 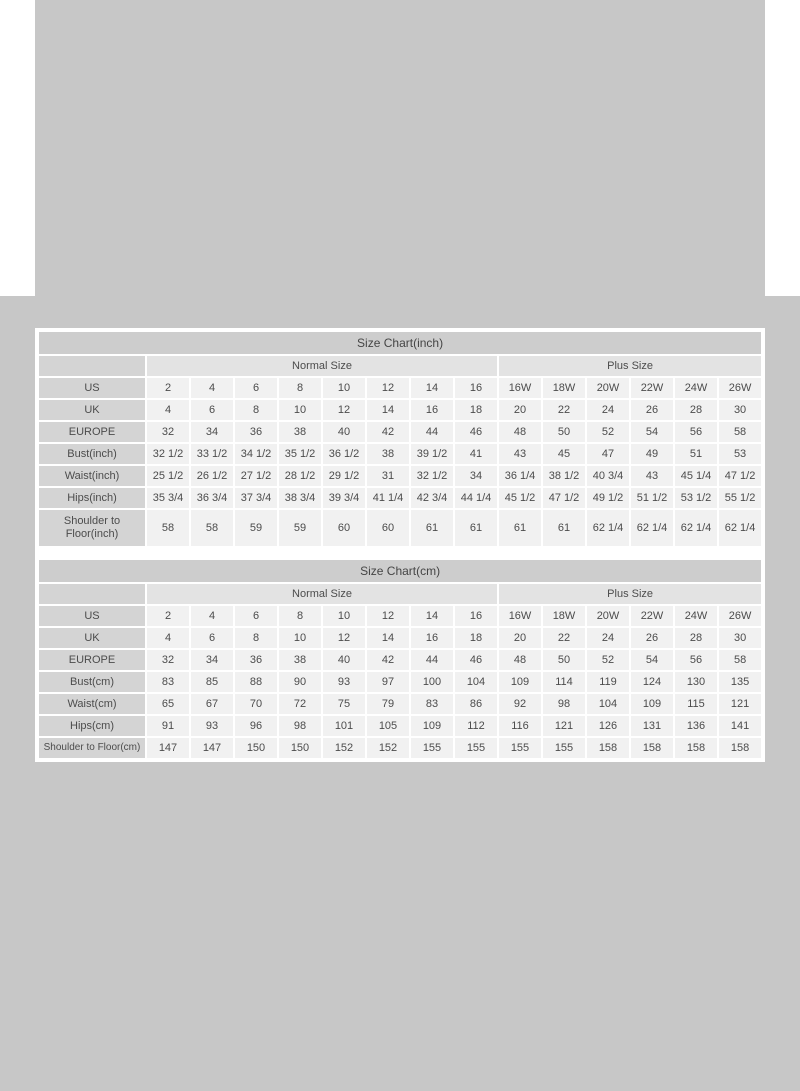 I want to click on row-label: Shoulder to Floor(cm), so click(x=92, y=748).